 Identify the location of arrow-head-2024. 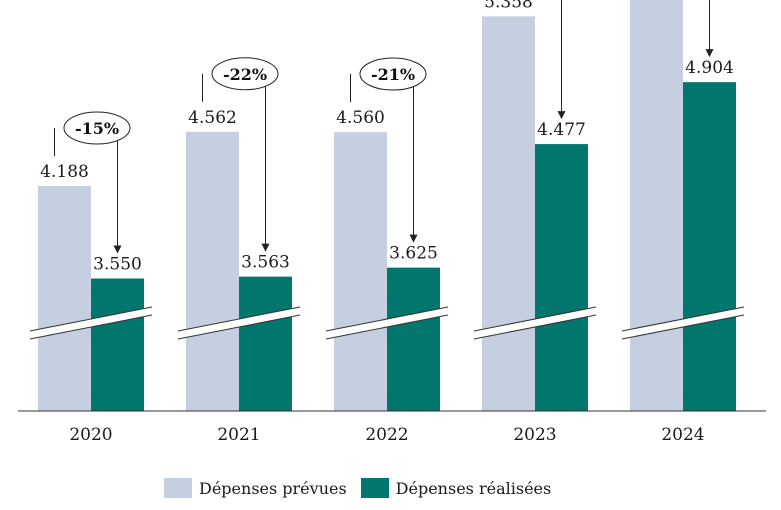
(709, 53).